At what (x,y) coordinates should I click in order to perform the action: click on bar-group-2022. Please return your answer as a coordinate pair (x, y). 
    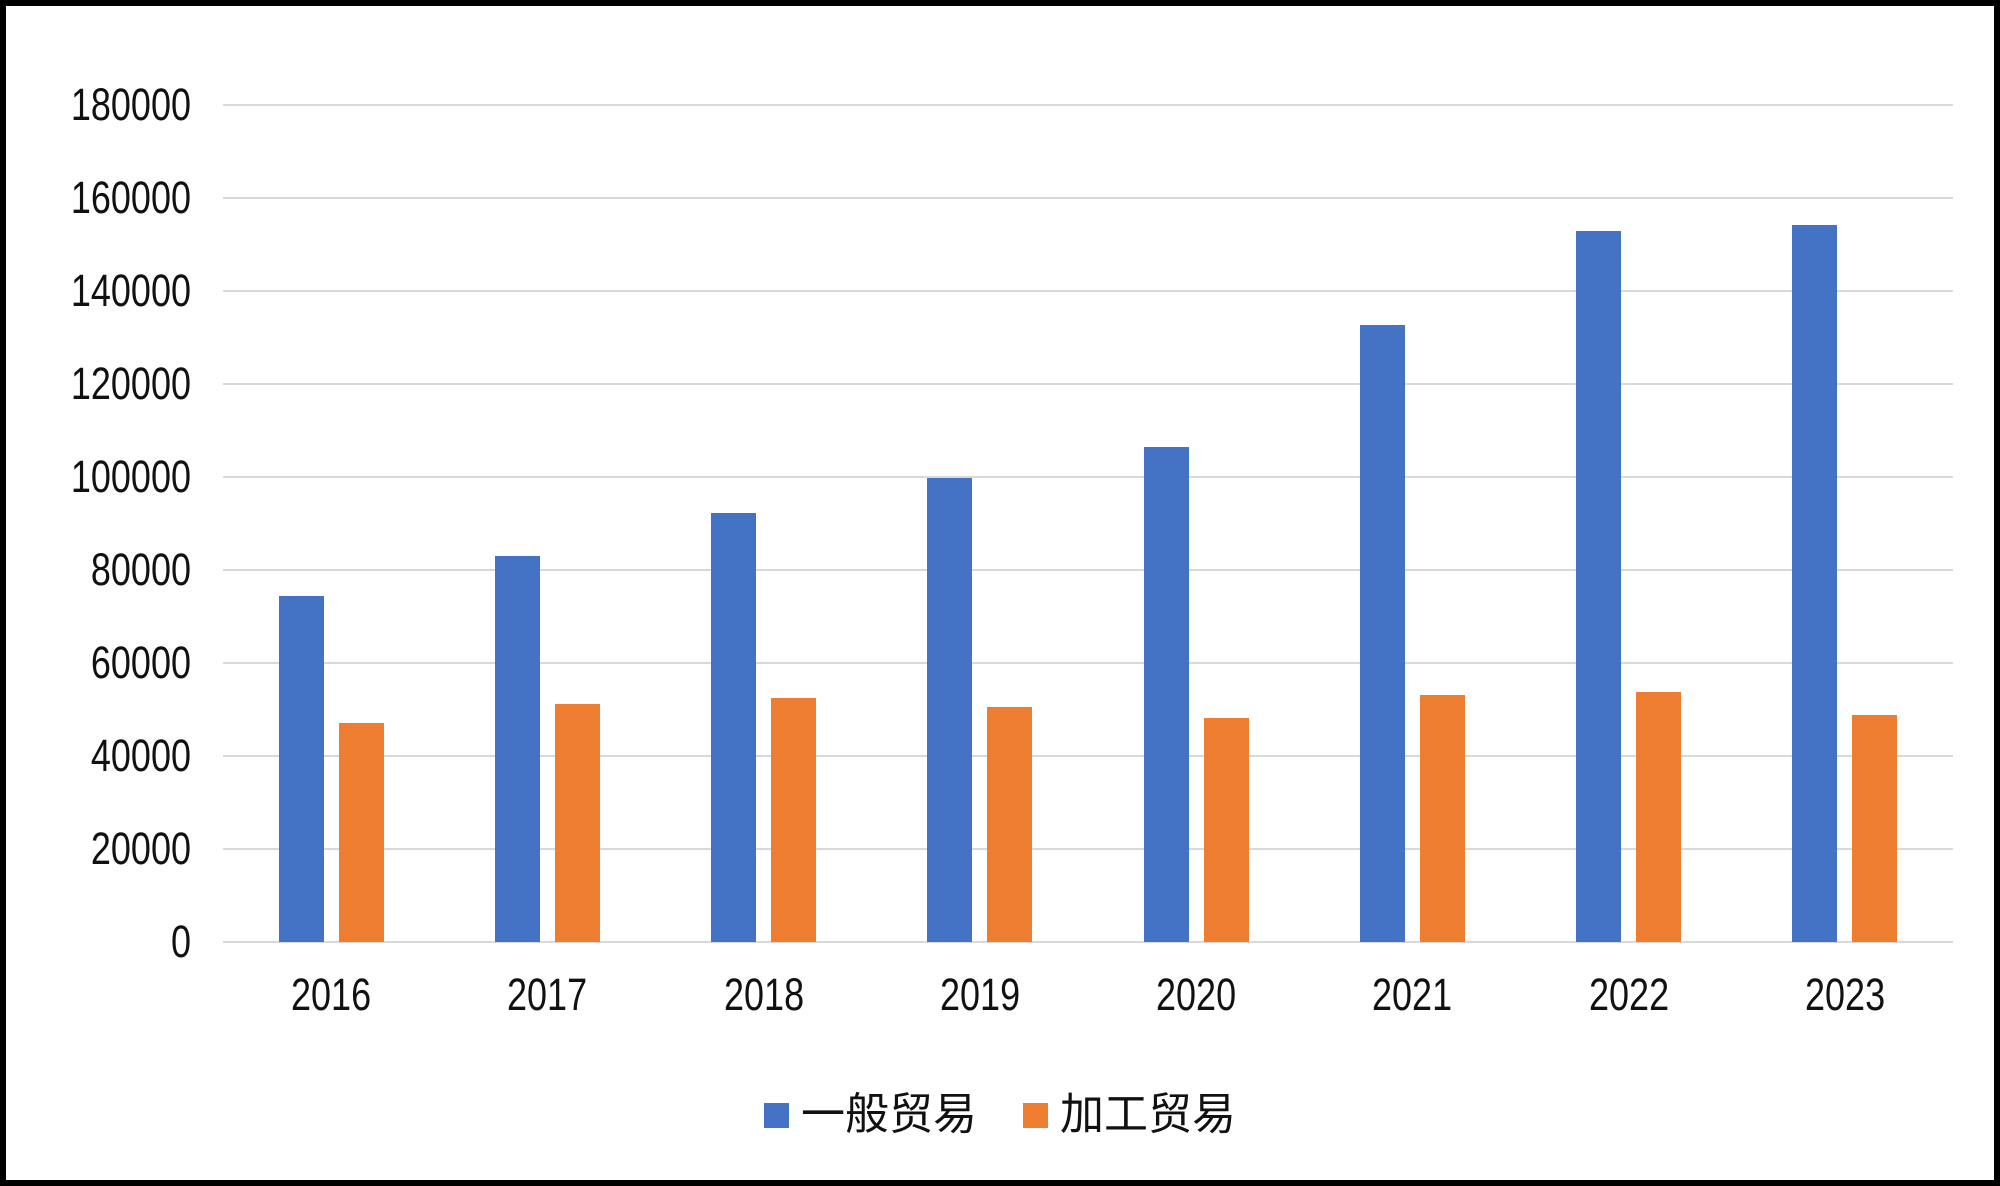
    Looking at the image, I should click on (1629, 523).